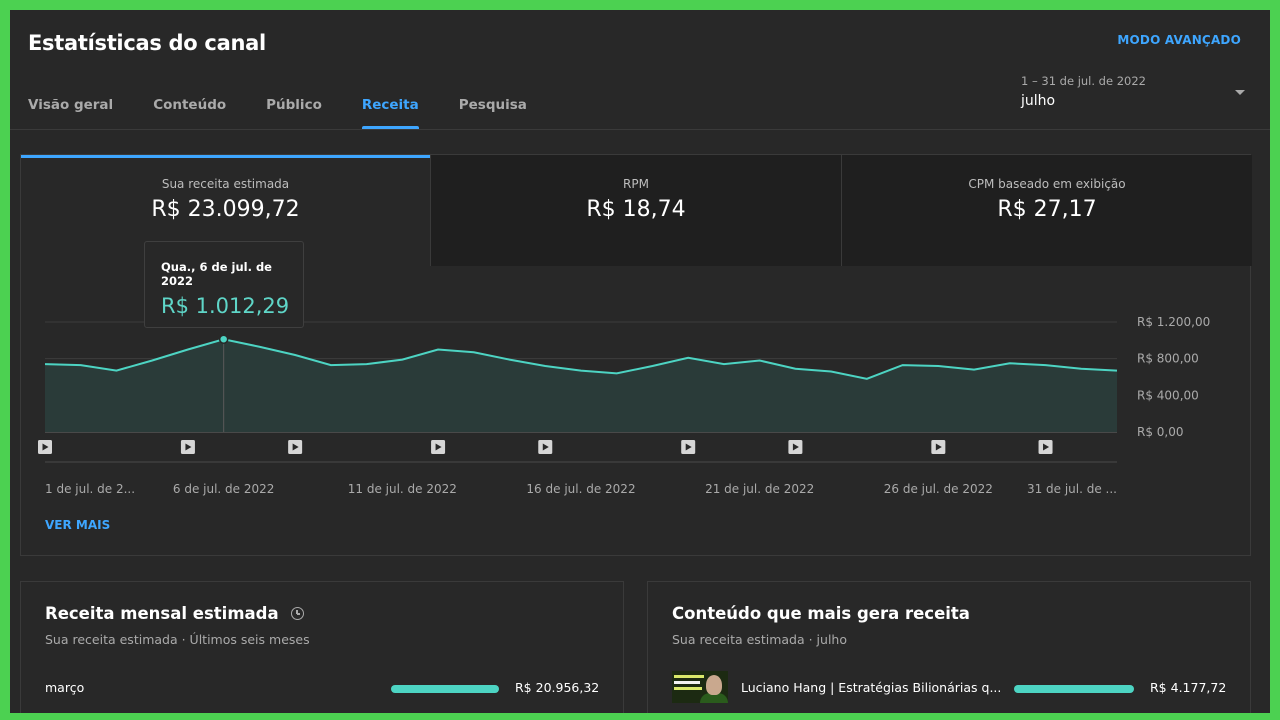  Describe the element at coordinates (162, 613) in the screenshot. I see `monthly-revenue-title-text: Receita mensal estimada` at that location.